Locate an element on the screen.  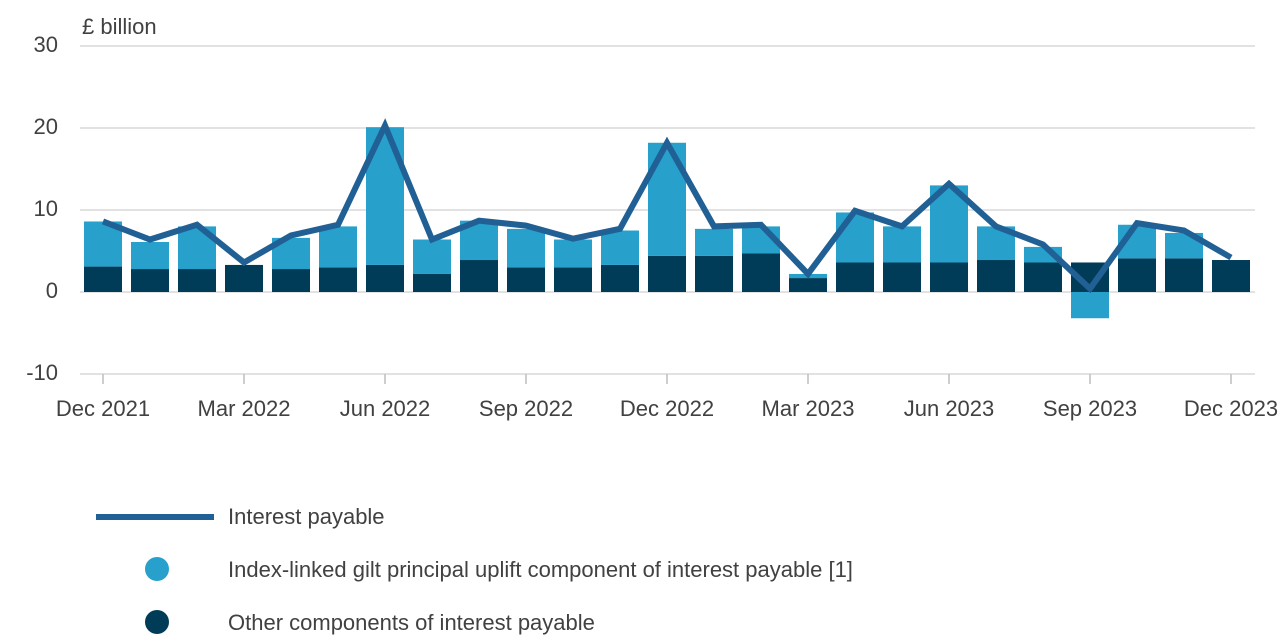
x-tick-label: Dec 2022 is located at coordinates (667, 408).